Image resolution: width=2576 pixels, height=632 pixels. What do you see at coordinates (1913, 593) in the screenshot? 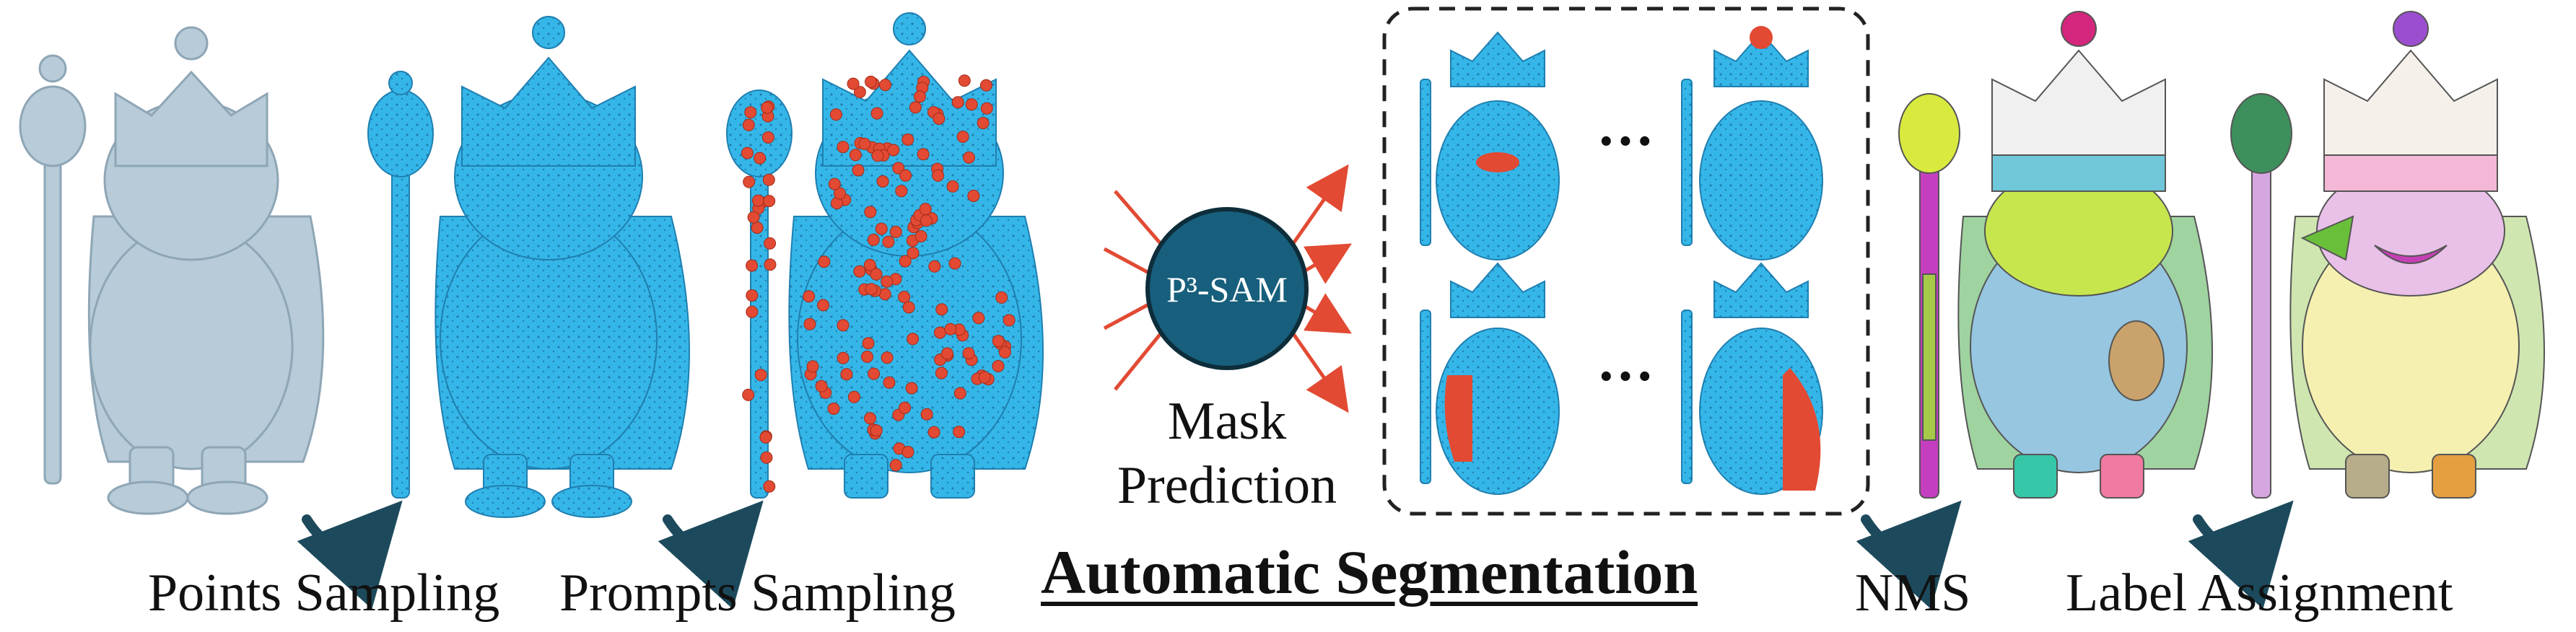
I see `nms-label: NMS` at bounding box center [1913, 593].